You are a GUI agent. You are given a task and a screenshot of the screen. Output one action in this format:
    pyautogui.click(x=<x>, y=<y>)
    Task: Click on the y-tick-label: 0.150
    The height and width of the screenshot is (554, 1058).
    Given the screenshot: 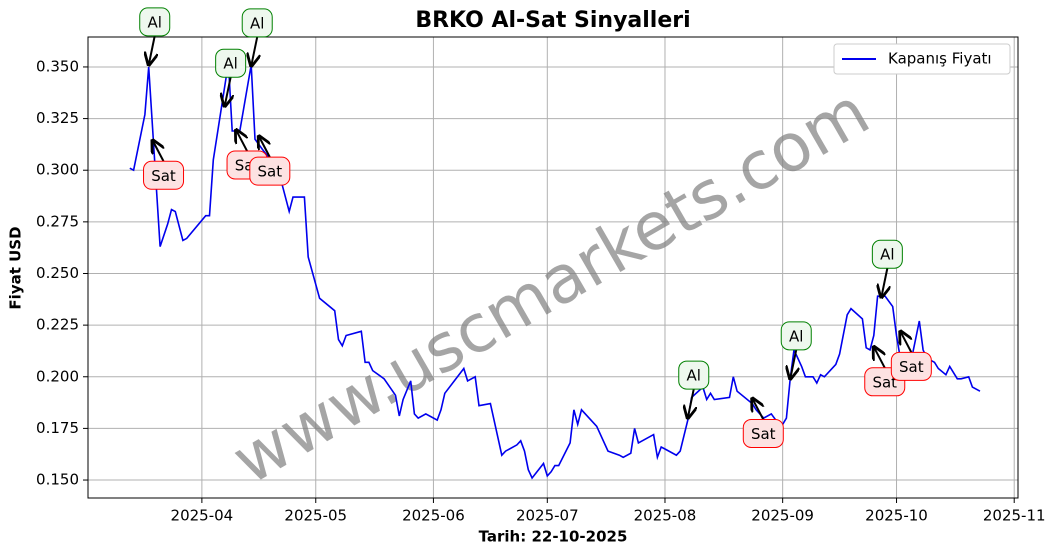 What is the action you would take?
    pyautogui.click(x=57, y=480)
    